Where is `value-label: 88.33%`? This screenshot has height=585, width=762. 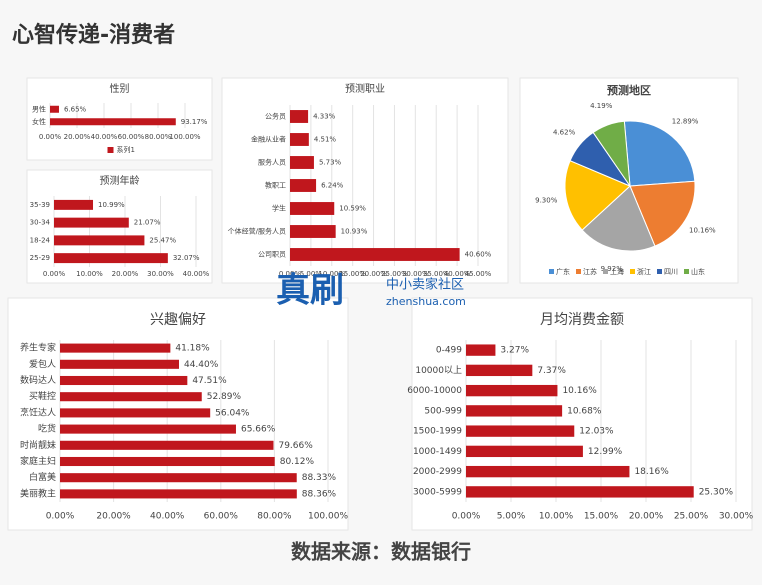
value-label: 88.33% is located at coordinates (319, 478).